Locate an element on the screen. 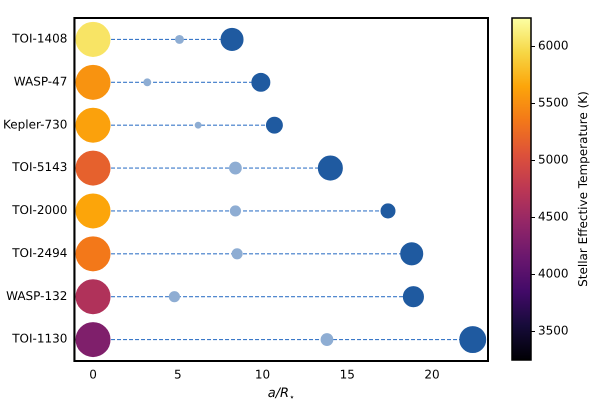 Image resolution: width=599 pixels, height=413 pixels. color-bar-title: Stellar Effective Temperature (K) is located at coordinates (583, 189).